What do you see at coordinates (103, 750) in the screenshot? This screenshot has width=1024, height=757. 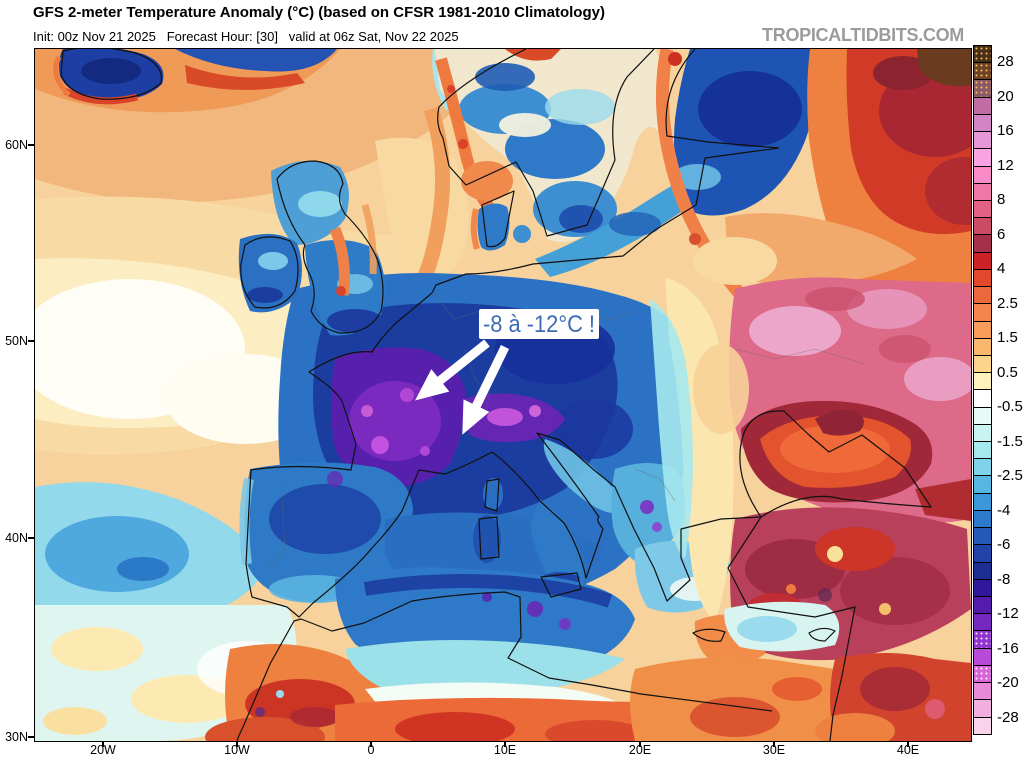 I see `lon-label: 20W` at bounding box center [103, 750].